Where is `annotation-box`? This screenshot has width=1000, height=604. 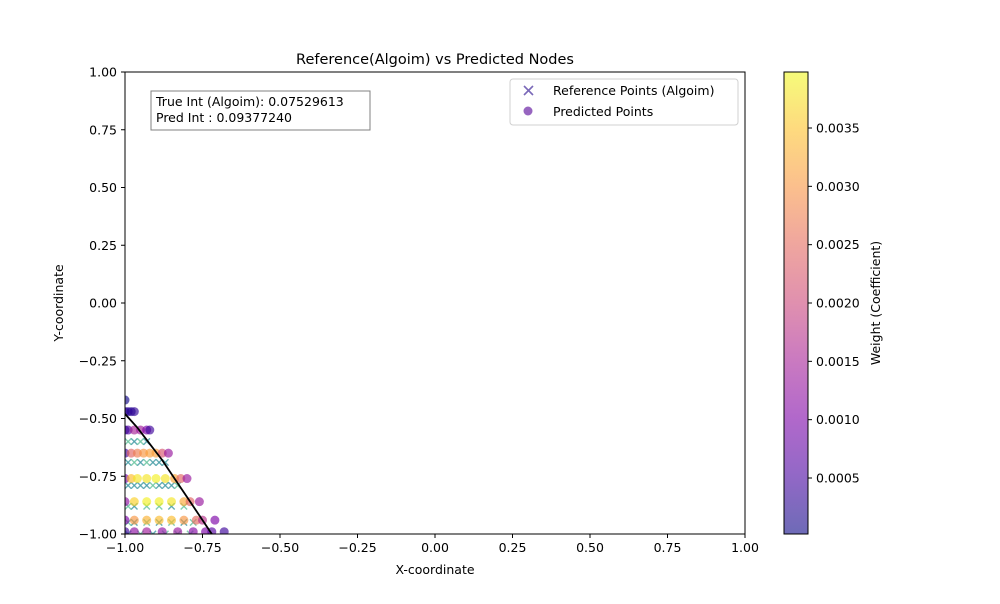 annotation-box is located at coordinates (260, 110).